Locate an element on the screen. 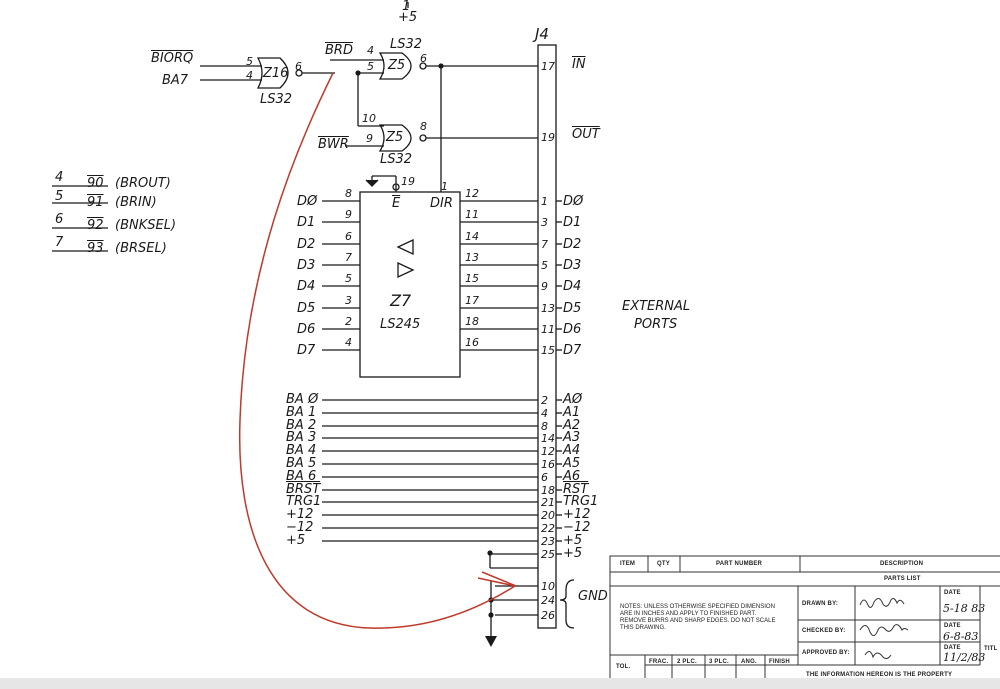 The width and height of the screenshot is (1000, 689). j4-data-pin: 7 is located at coordinates (544, 244).